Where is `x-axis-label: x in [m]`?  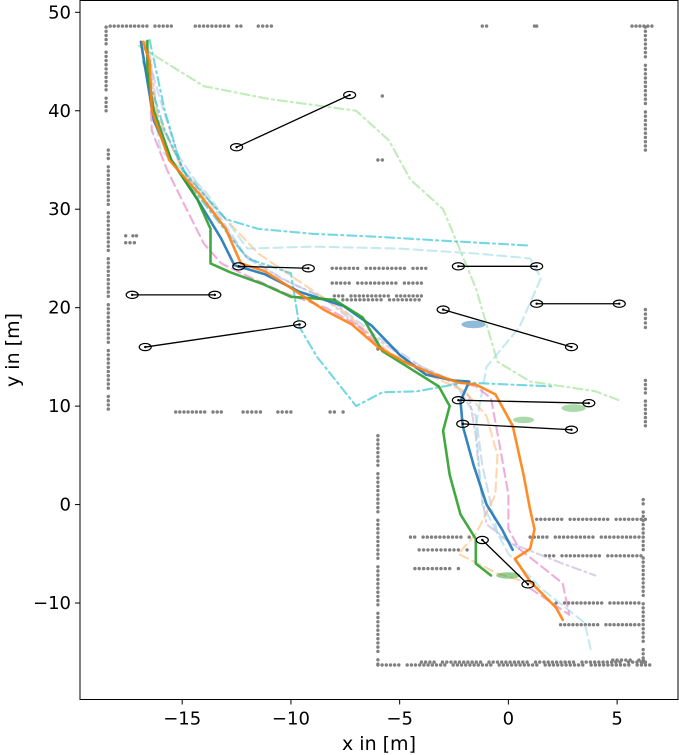
x-axis-label: x in [m] is located at coordinates (379, 744).